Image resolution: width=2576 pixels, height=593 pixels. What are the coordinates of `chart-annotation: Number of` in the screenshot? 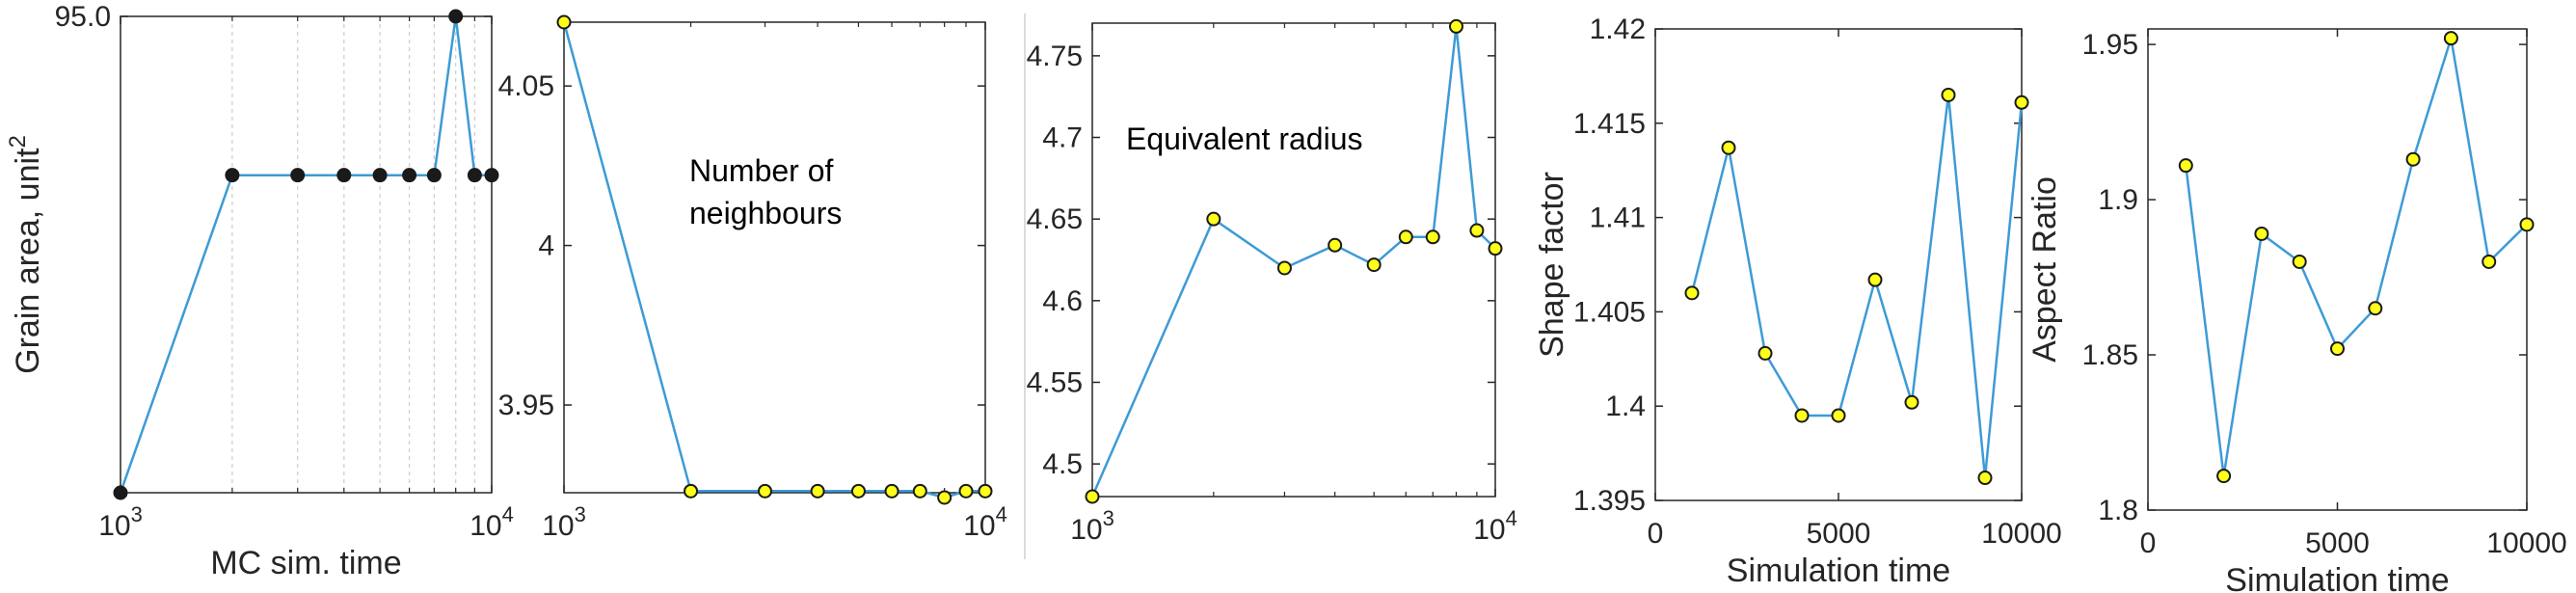 It's located at (761, 171).